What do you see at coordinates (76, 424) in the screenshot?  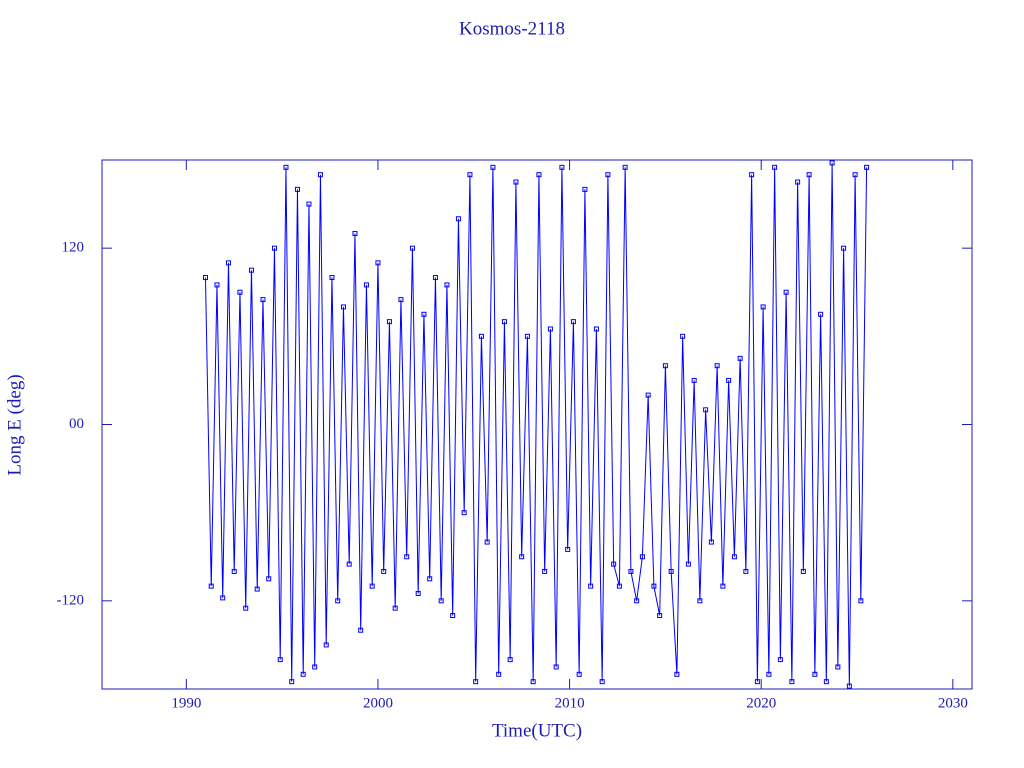 I see `y-tick-label: 00` at bounding box center [76, 424].